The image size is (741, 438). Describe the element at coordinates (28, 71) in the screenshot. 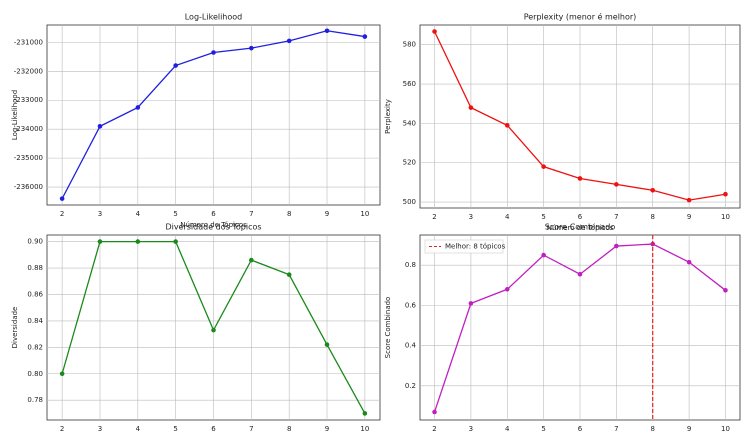

I see `y-tick-label: -232000` at that location.